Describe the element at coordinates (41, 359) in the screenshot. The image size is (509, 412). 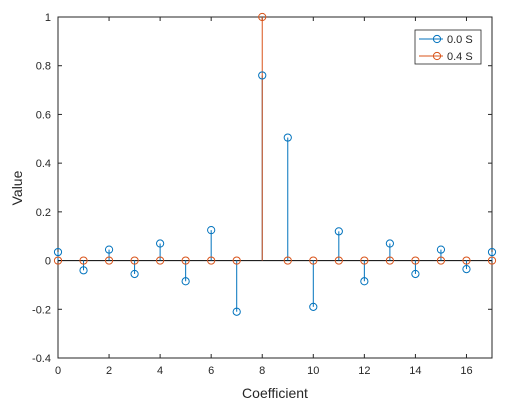
I see `y-tick-label: -0.4` at that location.